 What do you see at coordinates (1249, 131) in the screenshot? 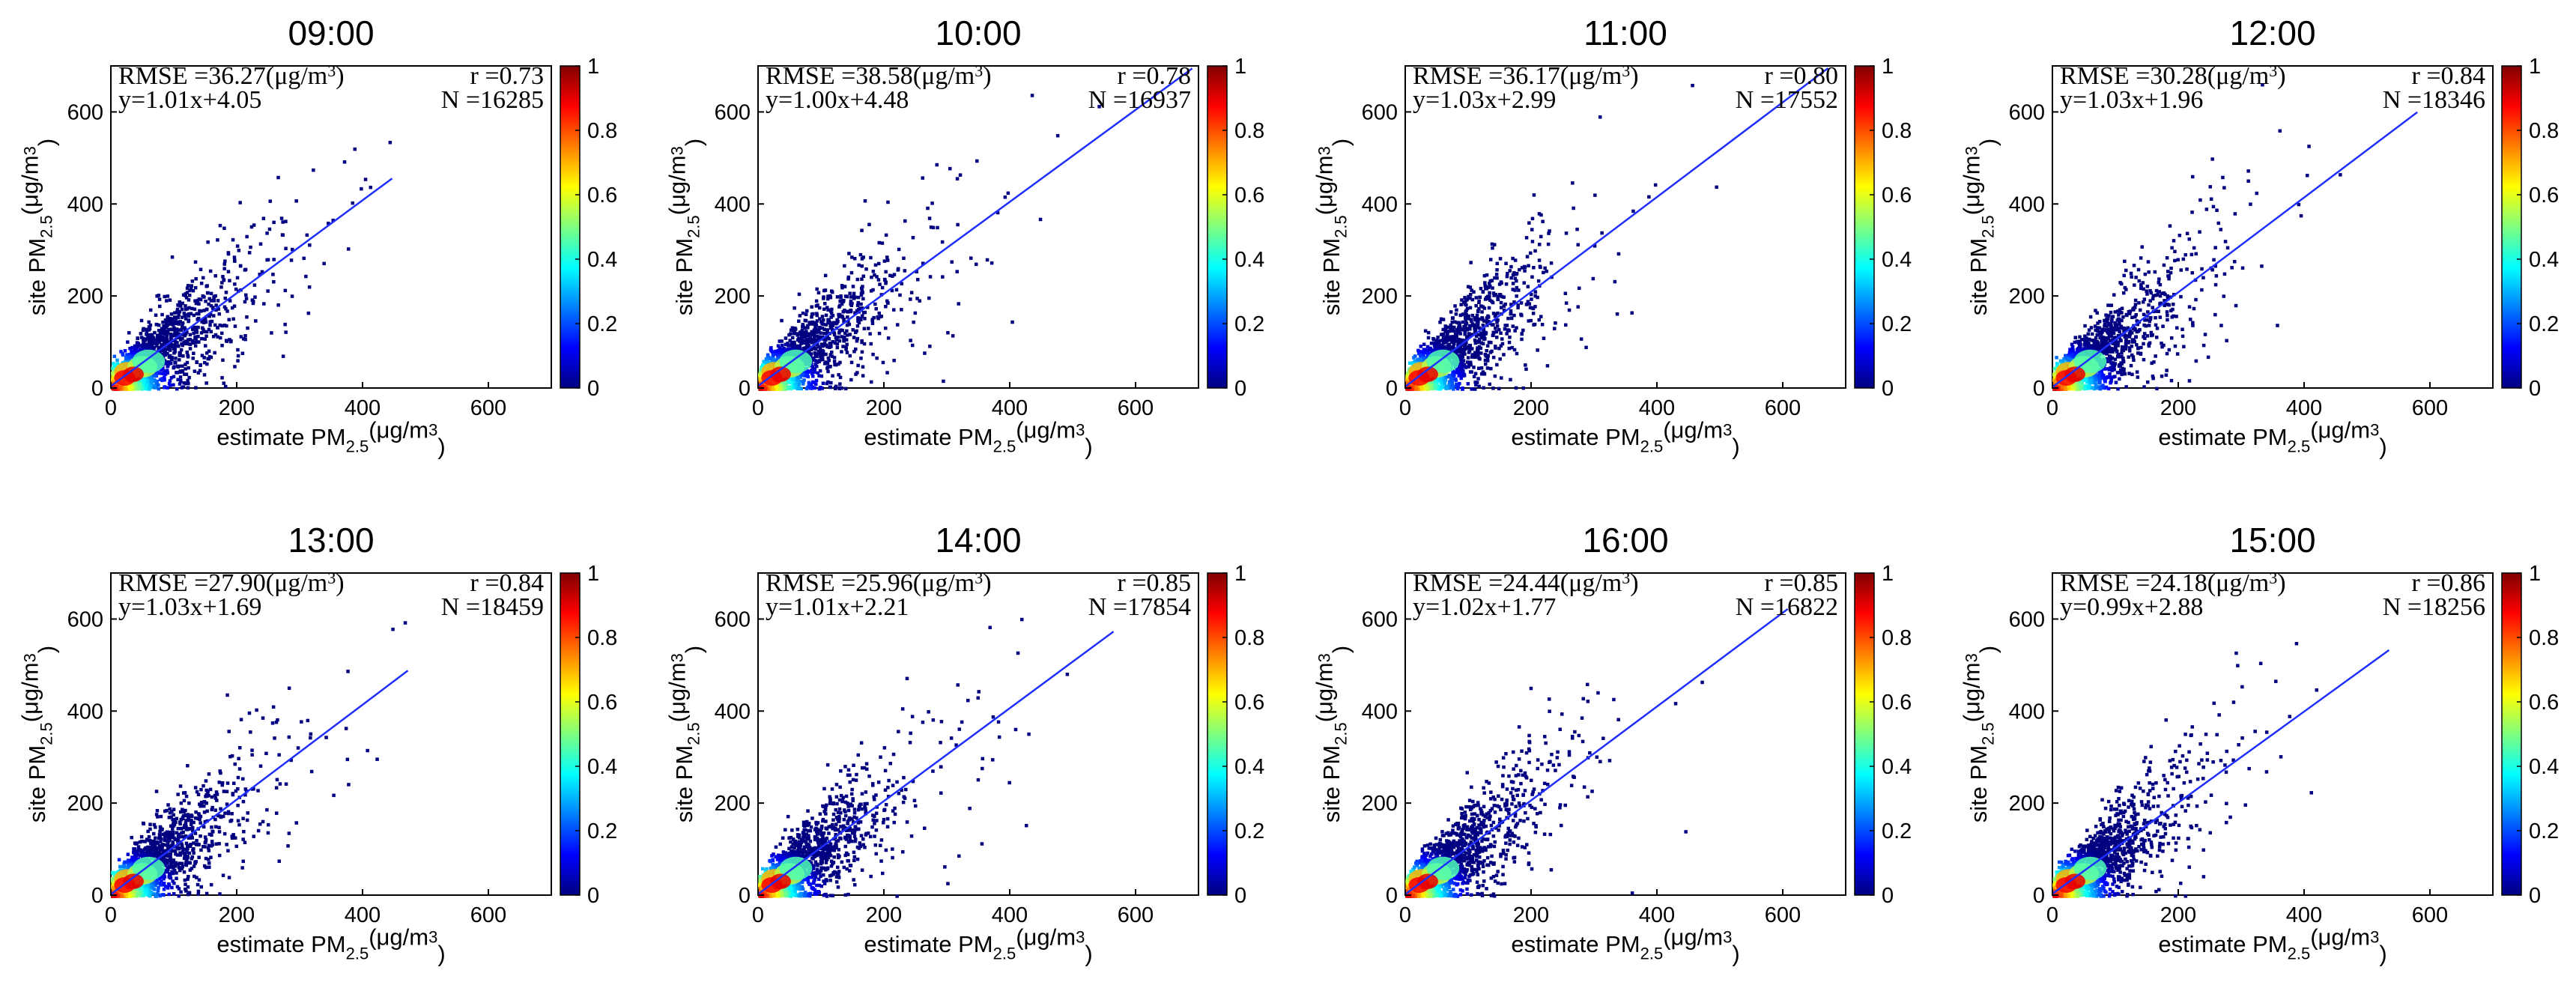
I see `colorbar-tick-label: 0.8` at bounding box center [1249, 131].